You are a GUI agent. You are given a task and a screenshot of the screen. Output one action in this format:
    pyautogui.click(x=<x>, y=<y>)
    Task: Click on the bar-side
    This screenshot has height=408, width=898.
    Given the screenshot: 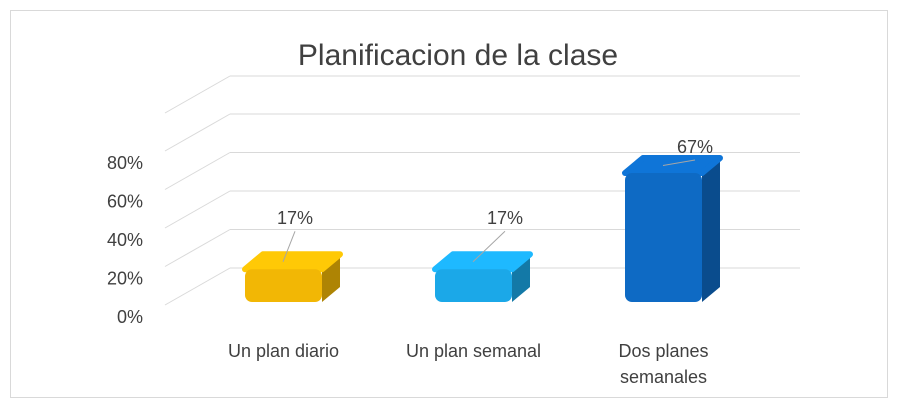 What is the action you would take?
    pyautogui.click(x=711, y=230)
    